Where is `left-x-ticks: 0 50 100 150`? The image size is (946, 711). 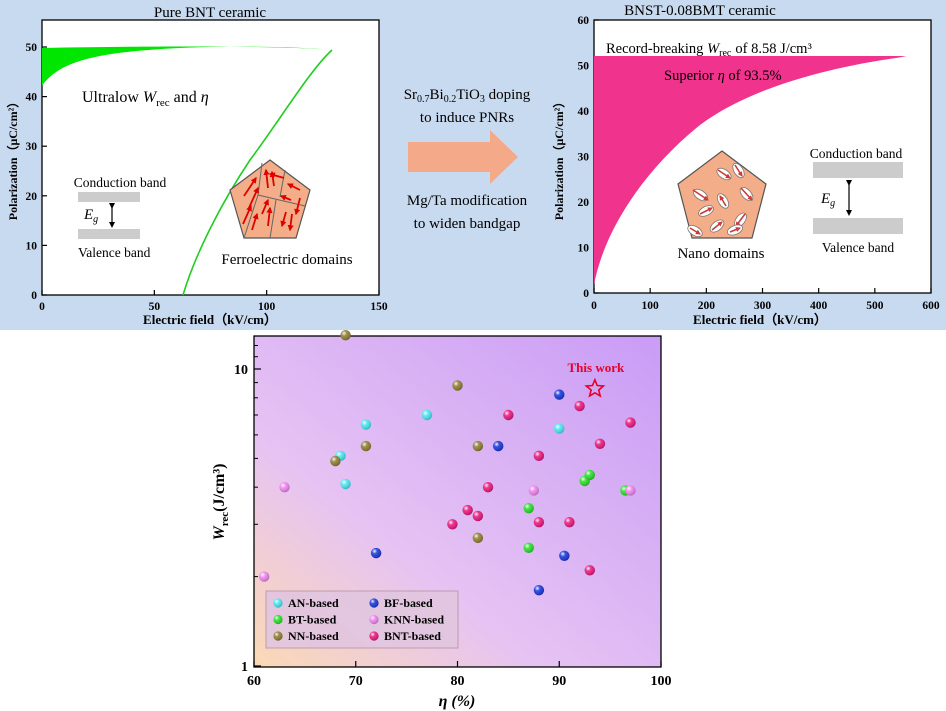
left-x-ticks: 0 50 100 150 is located at coordinates (213, 301).